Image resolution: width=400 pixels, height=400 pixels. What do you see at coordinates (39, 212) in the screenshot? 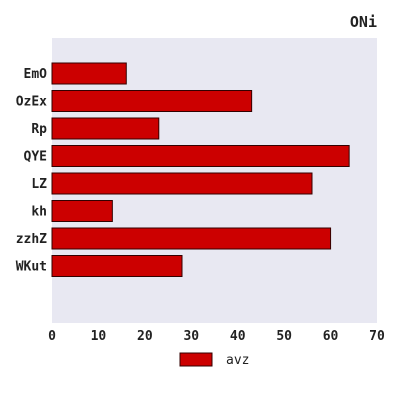
I see `y-tick-label-kh: kh` at bounding box center [39, 212].